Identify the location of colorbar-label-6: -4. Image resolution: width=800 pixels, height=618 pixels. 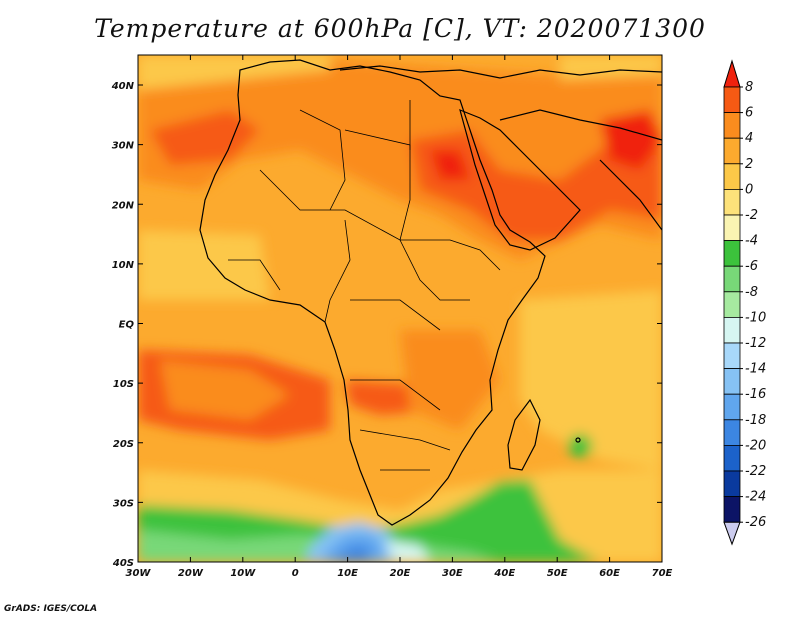
(751, 241).